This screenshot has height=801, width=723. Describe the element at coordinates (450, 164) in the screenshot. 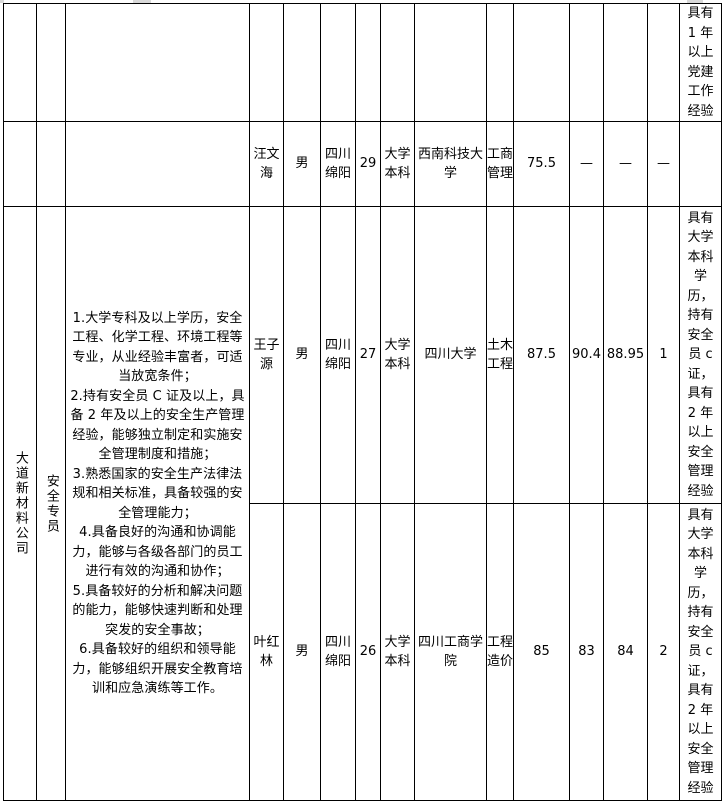

I see `cell-school: 西南科技大学` at that location.